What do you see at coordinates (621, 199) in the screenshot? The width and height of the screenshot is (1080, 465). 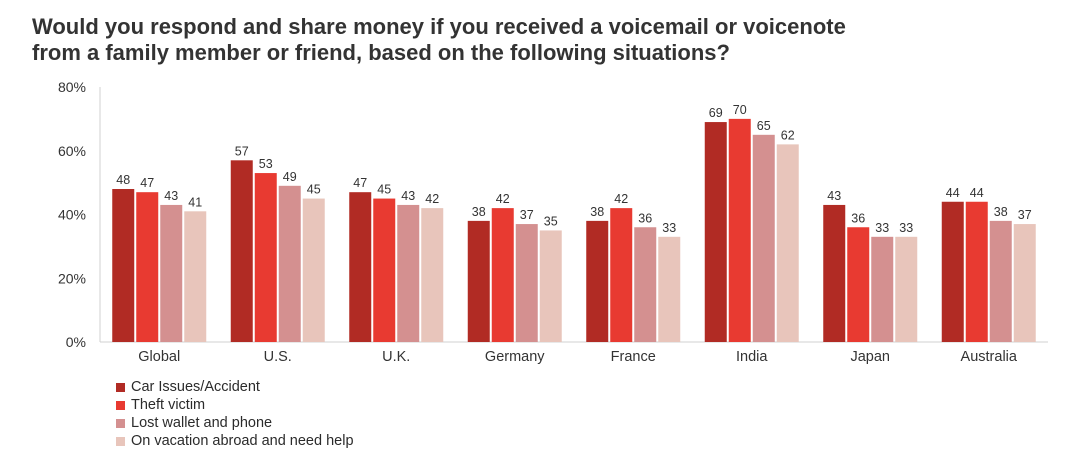 I see `data-label-france-theft-victim: 42` at bounding box center [621, 199].